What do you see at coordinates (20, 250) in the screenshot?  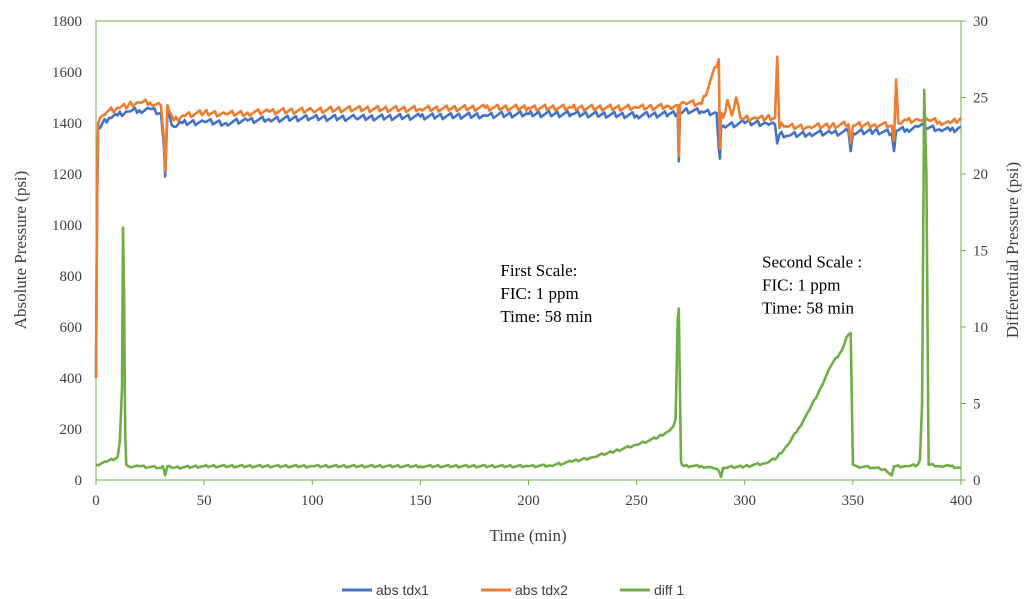 I see `y-axis-title: Absolute Pressure (psi)` at bounding box center [20, 250].